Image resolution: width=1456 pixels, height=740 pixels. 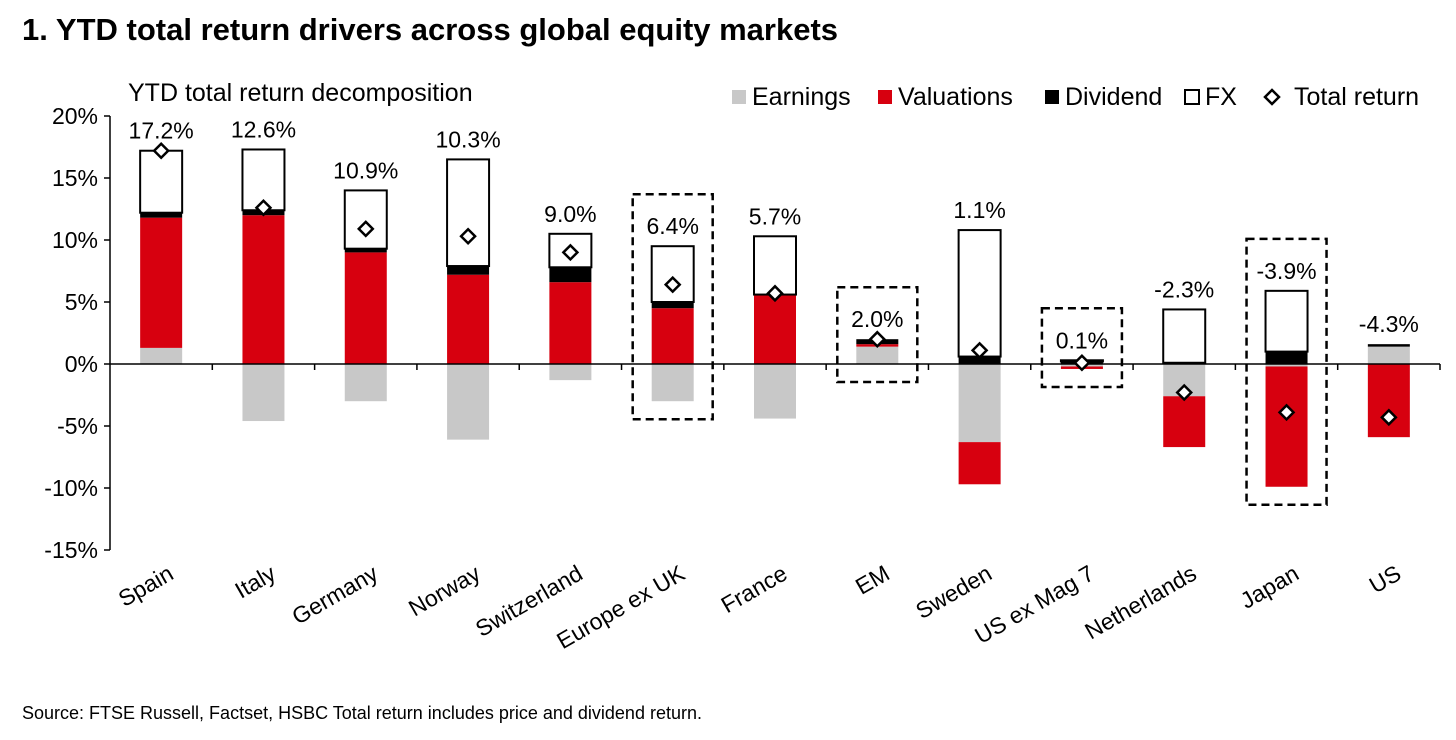 What do you see at coordinates (955, 97) in the screenshot?
I see `legend-label-valuations: Valuations` at bounding box center [955, 97].